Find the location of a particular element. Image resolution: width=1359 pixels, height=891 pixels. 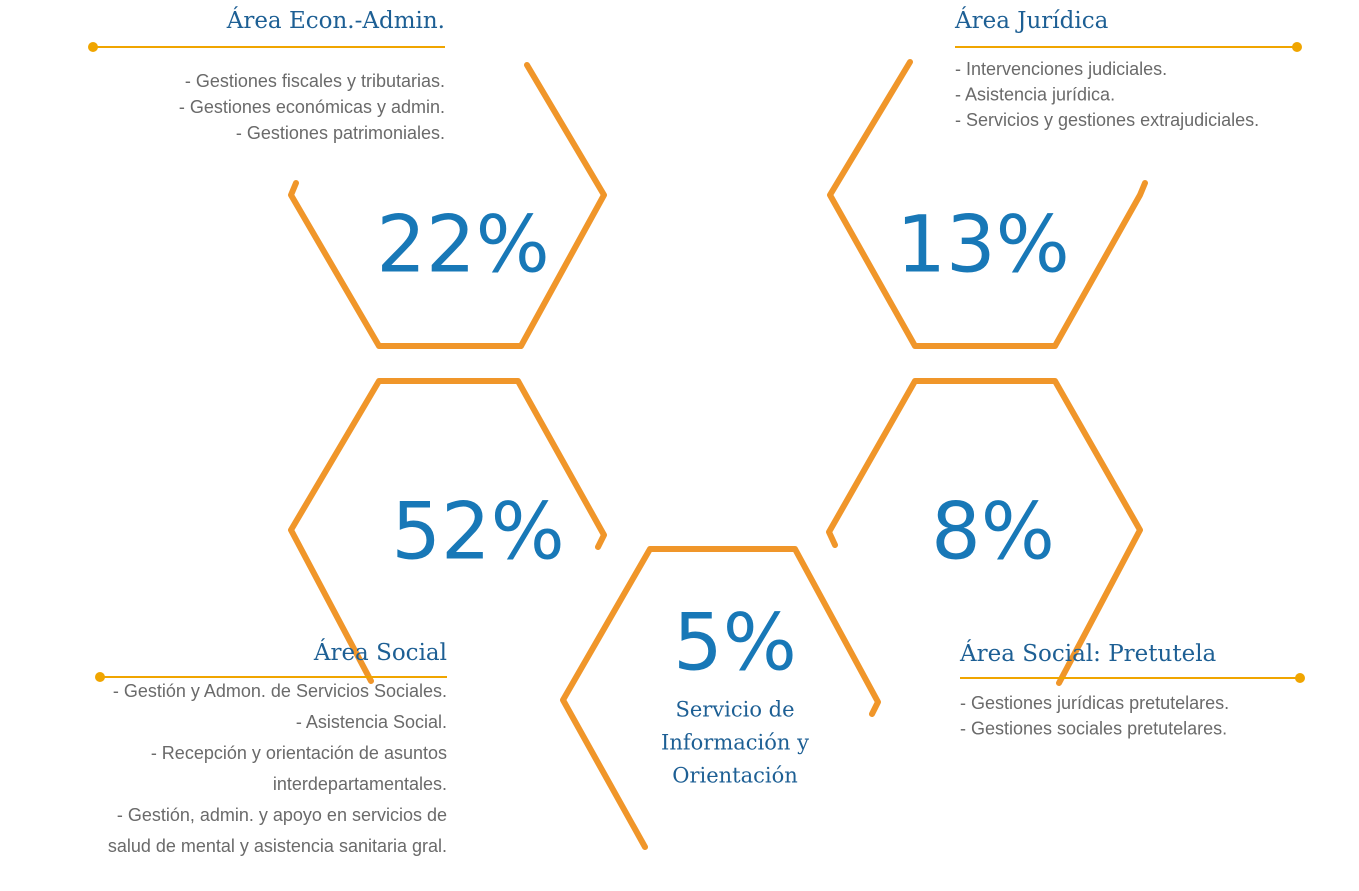

area-title: Área Jurídica is located at coordinates (1031, 20).